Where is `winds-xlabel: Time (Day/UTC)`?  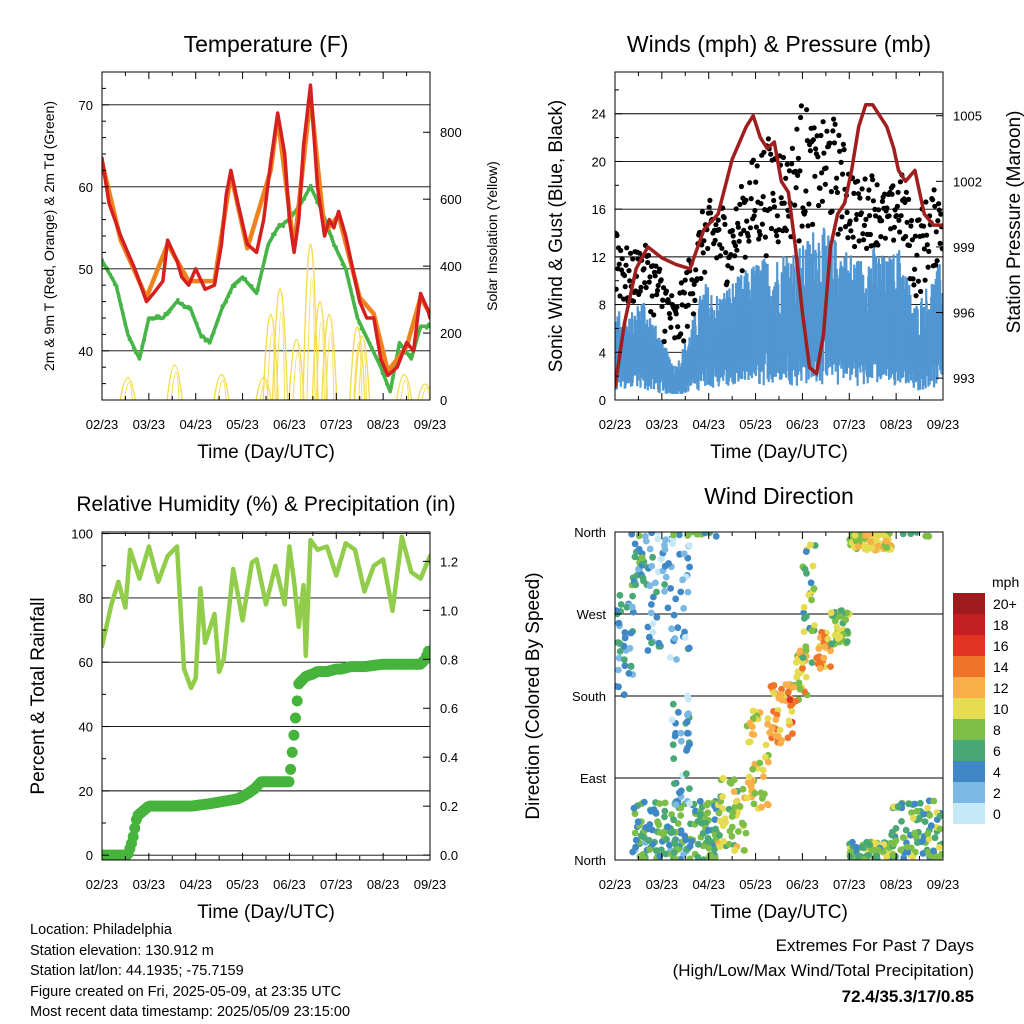
winds-xlabel: Time (Day/UTC) is located at coordinates (779, 452).